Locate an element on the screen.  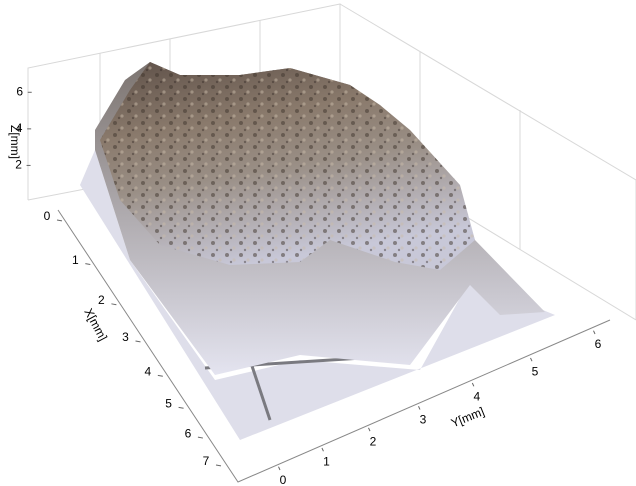
y-tick-label: 3 is located at coordinates (423, 420).